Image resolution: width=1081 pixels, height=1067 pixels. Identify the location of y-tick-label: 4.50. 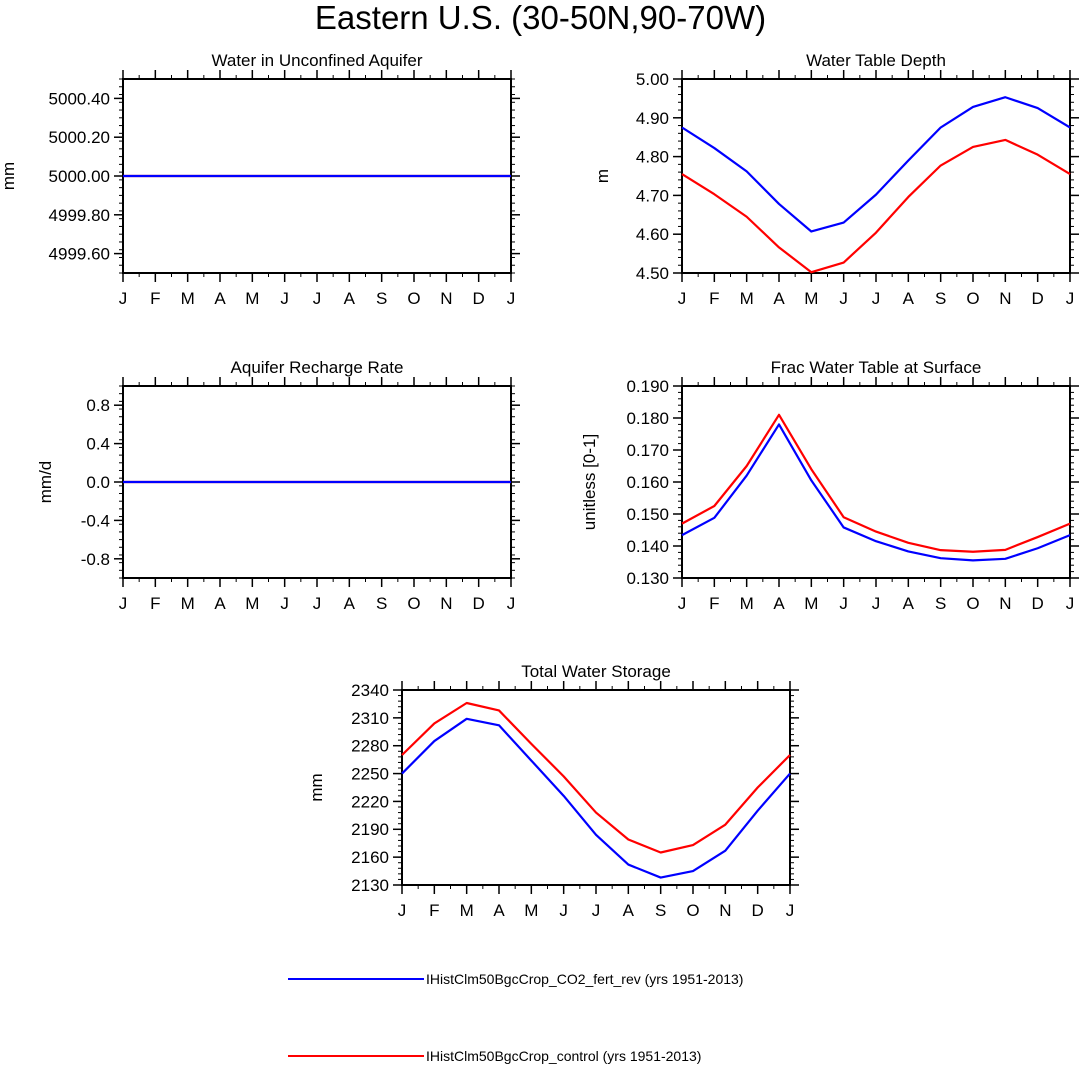
(652, 273).